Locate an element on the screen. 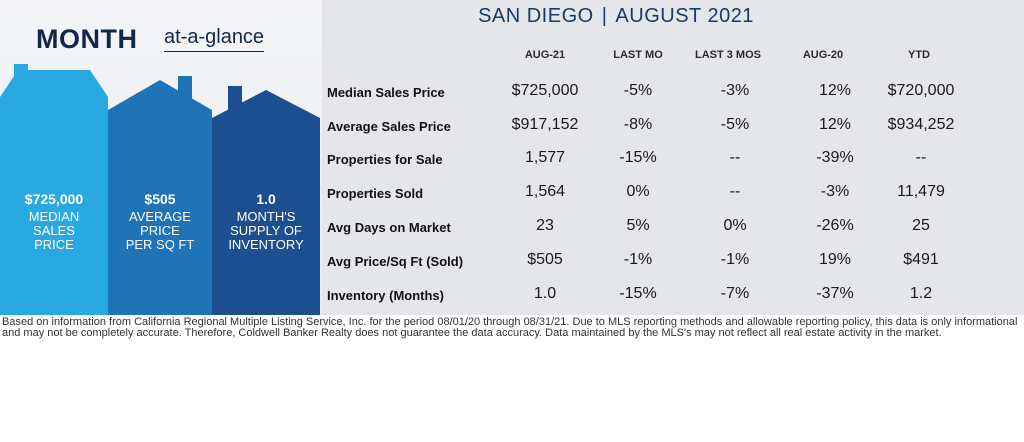  cell-median-ytd: $720,000 is located at coordinates (921, 90).